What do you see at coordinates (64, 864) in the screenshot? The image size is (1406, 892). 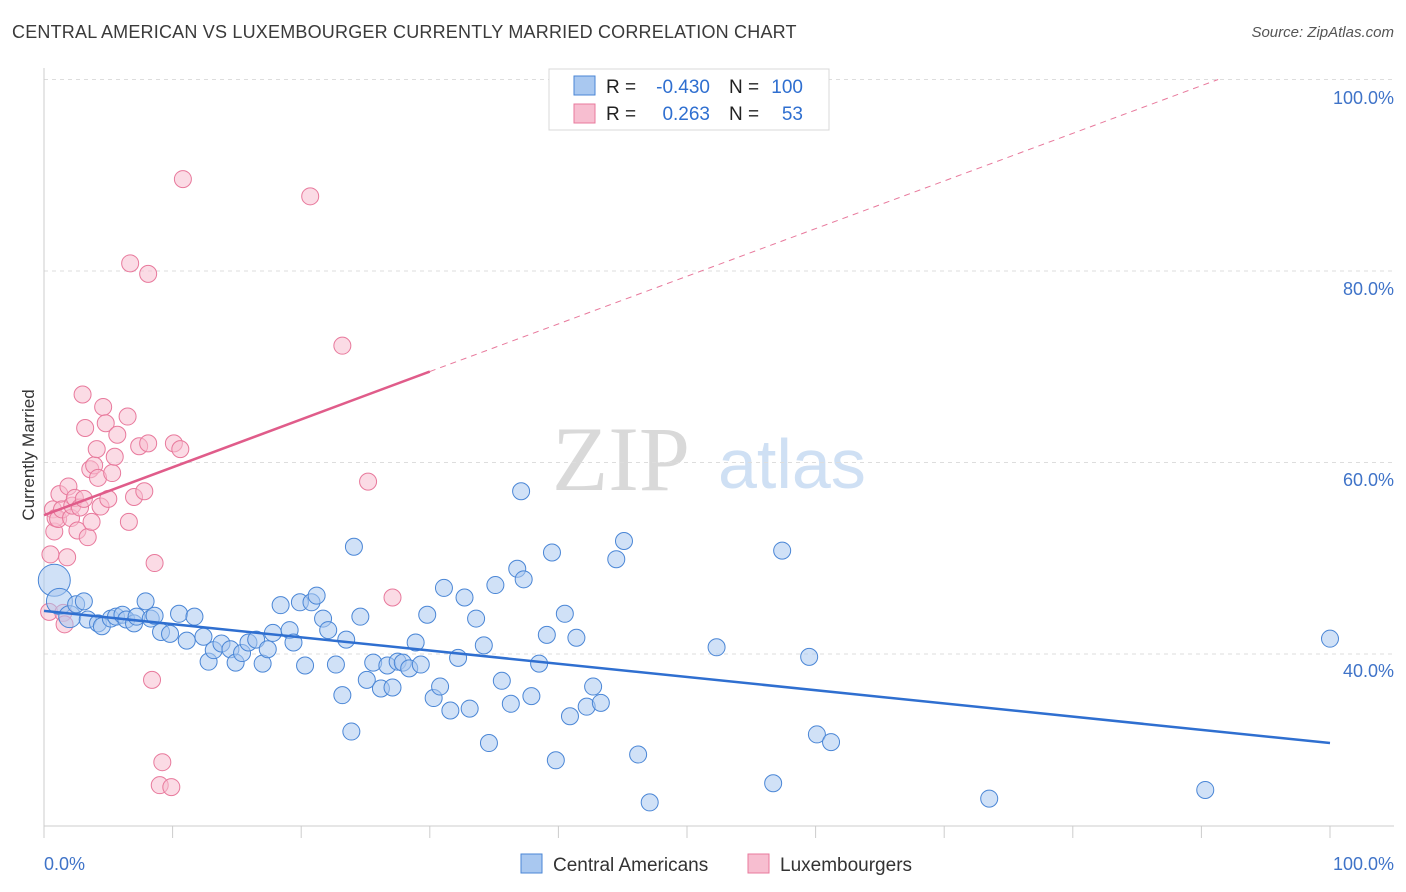 I see `x-tick-label: 0.0%` at bounding box center [64, 864].